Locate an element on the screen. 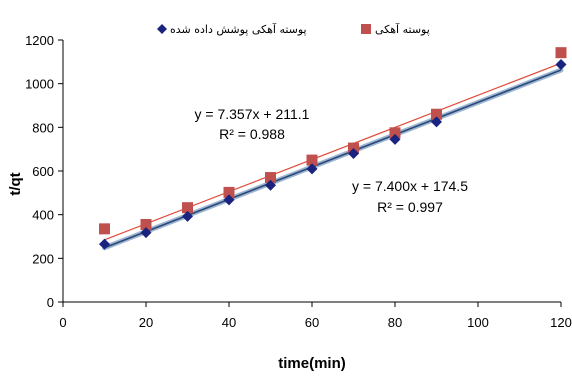 Image resolution: width=572 pixels, height=376 pixels. legend: پوسته آهکی پوشش داده شده پوسته آهکی is located at coordinates (293, 29).